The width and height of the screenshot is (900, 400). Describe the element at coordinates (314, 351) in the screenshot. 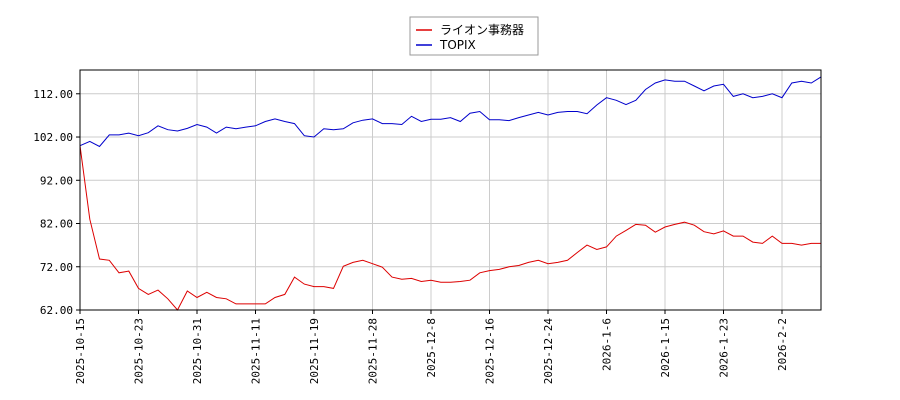

I see `x-tick-label: 2025-11-19` at that location.